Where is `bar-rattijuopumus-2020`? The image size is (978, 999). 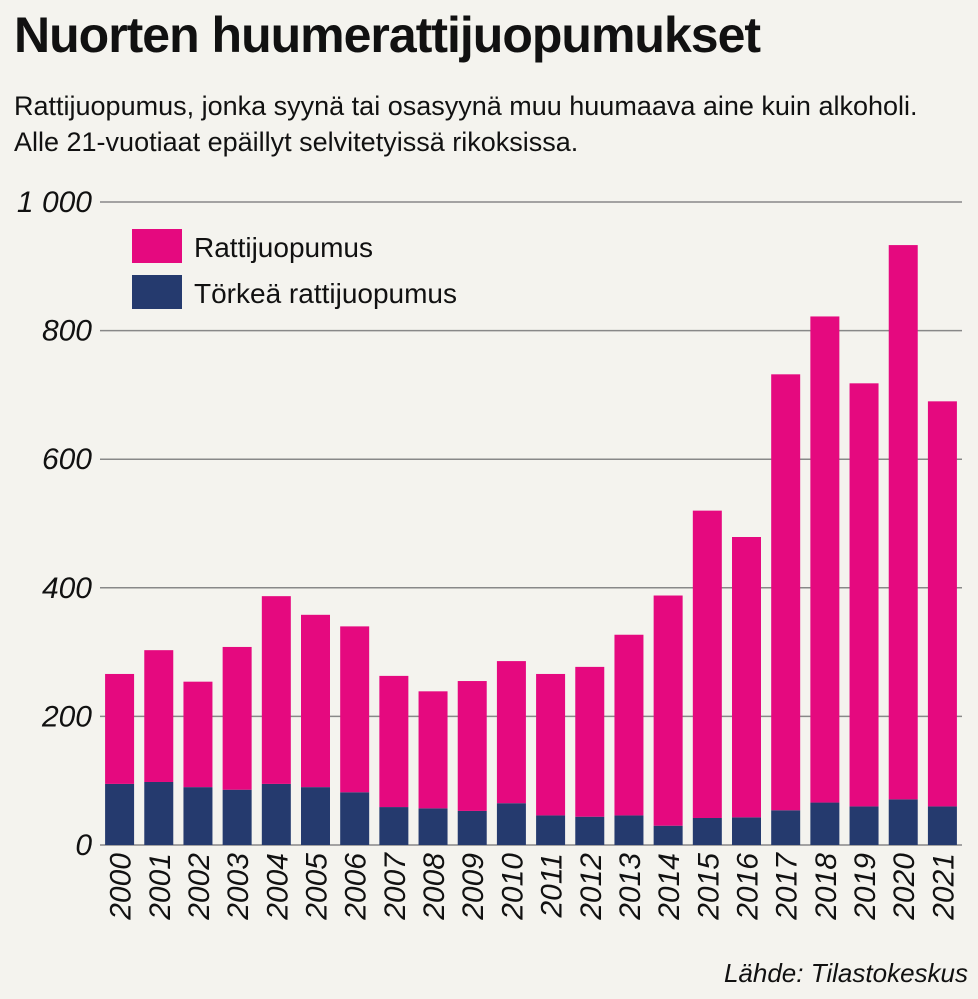 bar-rattijuopumus-2020 is located at coordinates (903, 522).